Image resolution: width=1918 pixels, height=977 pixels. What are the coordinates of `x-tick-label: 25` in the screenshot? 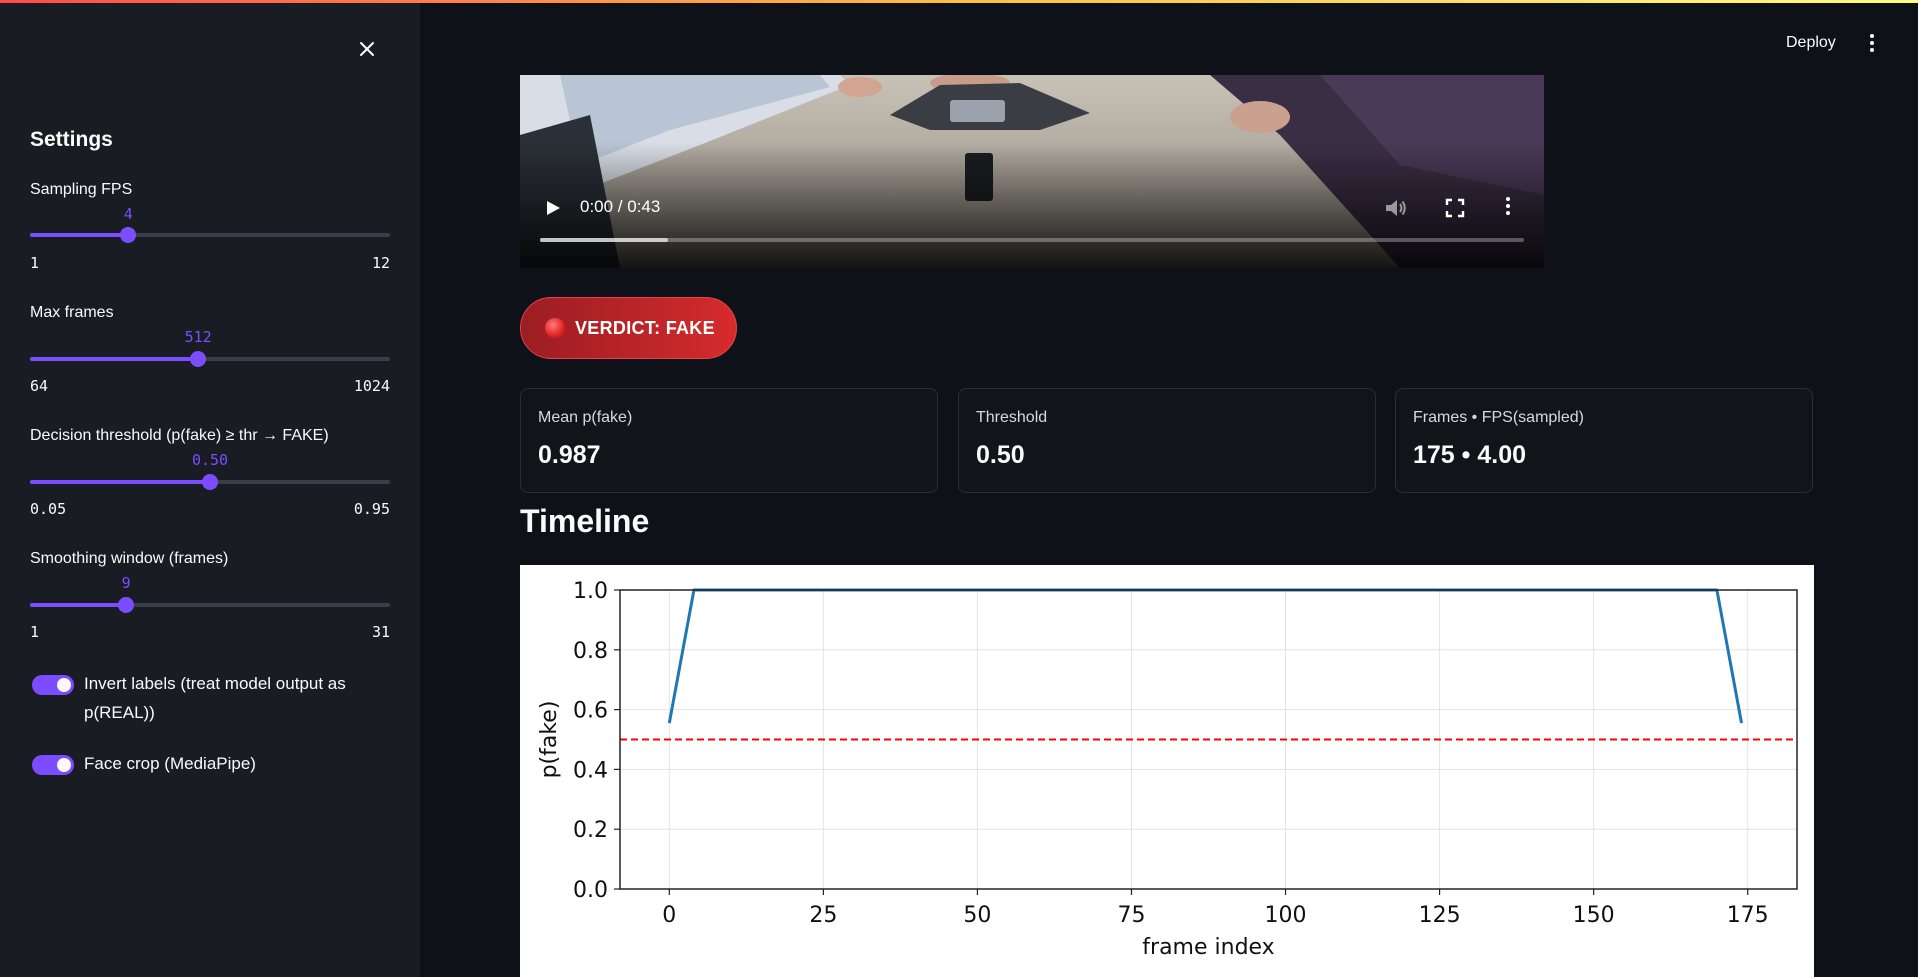 It's located at (823, 915).